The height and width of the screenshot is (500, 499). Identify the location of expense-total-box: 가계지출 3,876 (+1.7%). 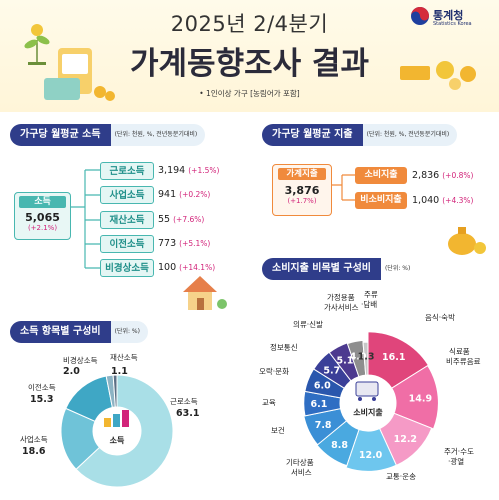
(302, 190).